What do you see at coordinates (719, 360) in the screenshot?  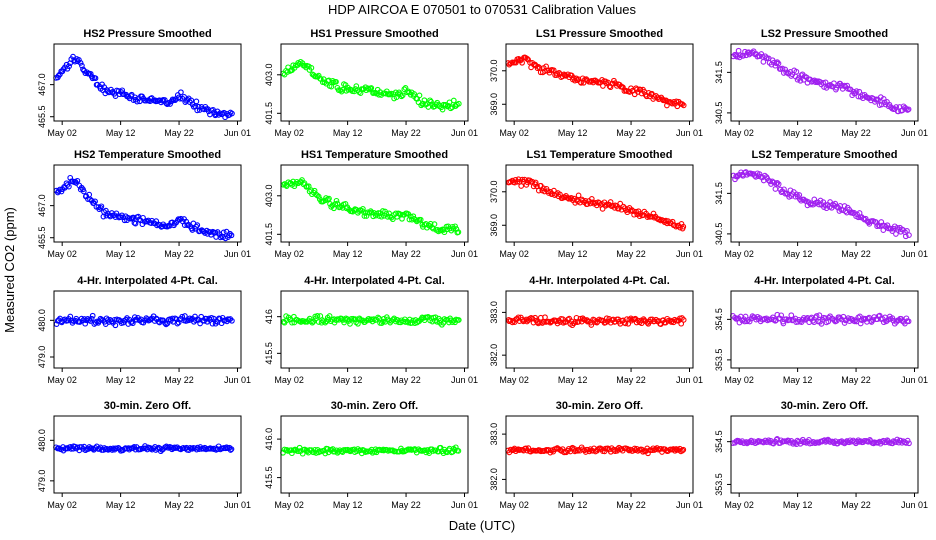 I see `y-tick-label: 353.5` at bounding box center [719, 360].